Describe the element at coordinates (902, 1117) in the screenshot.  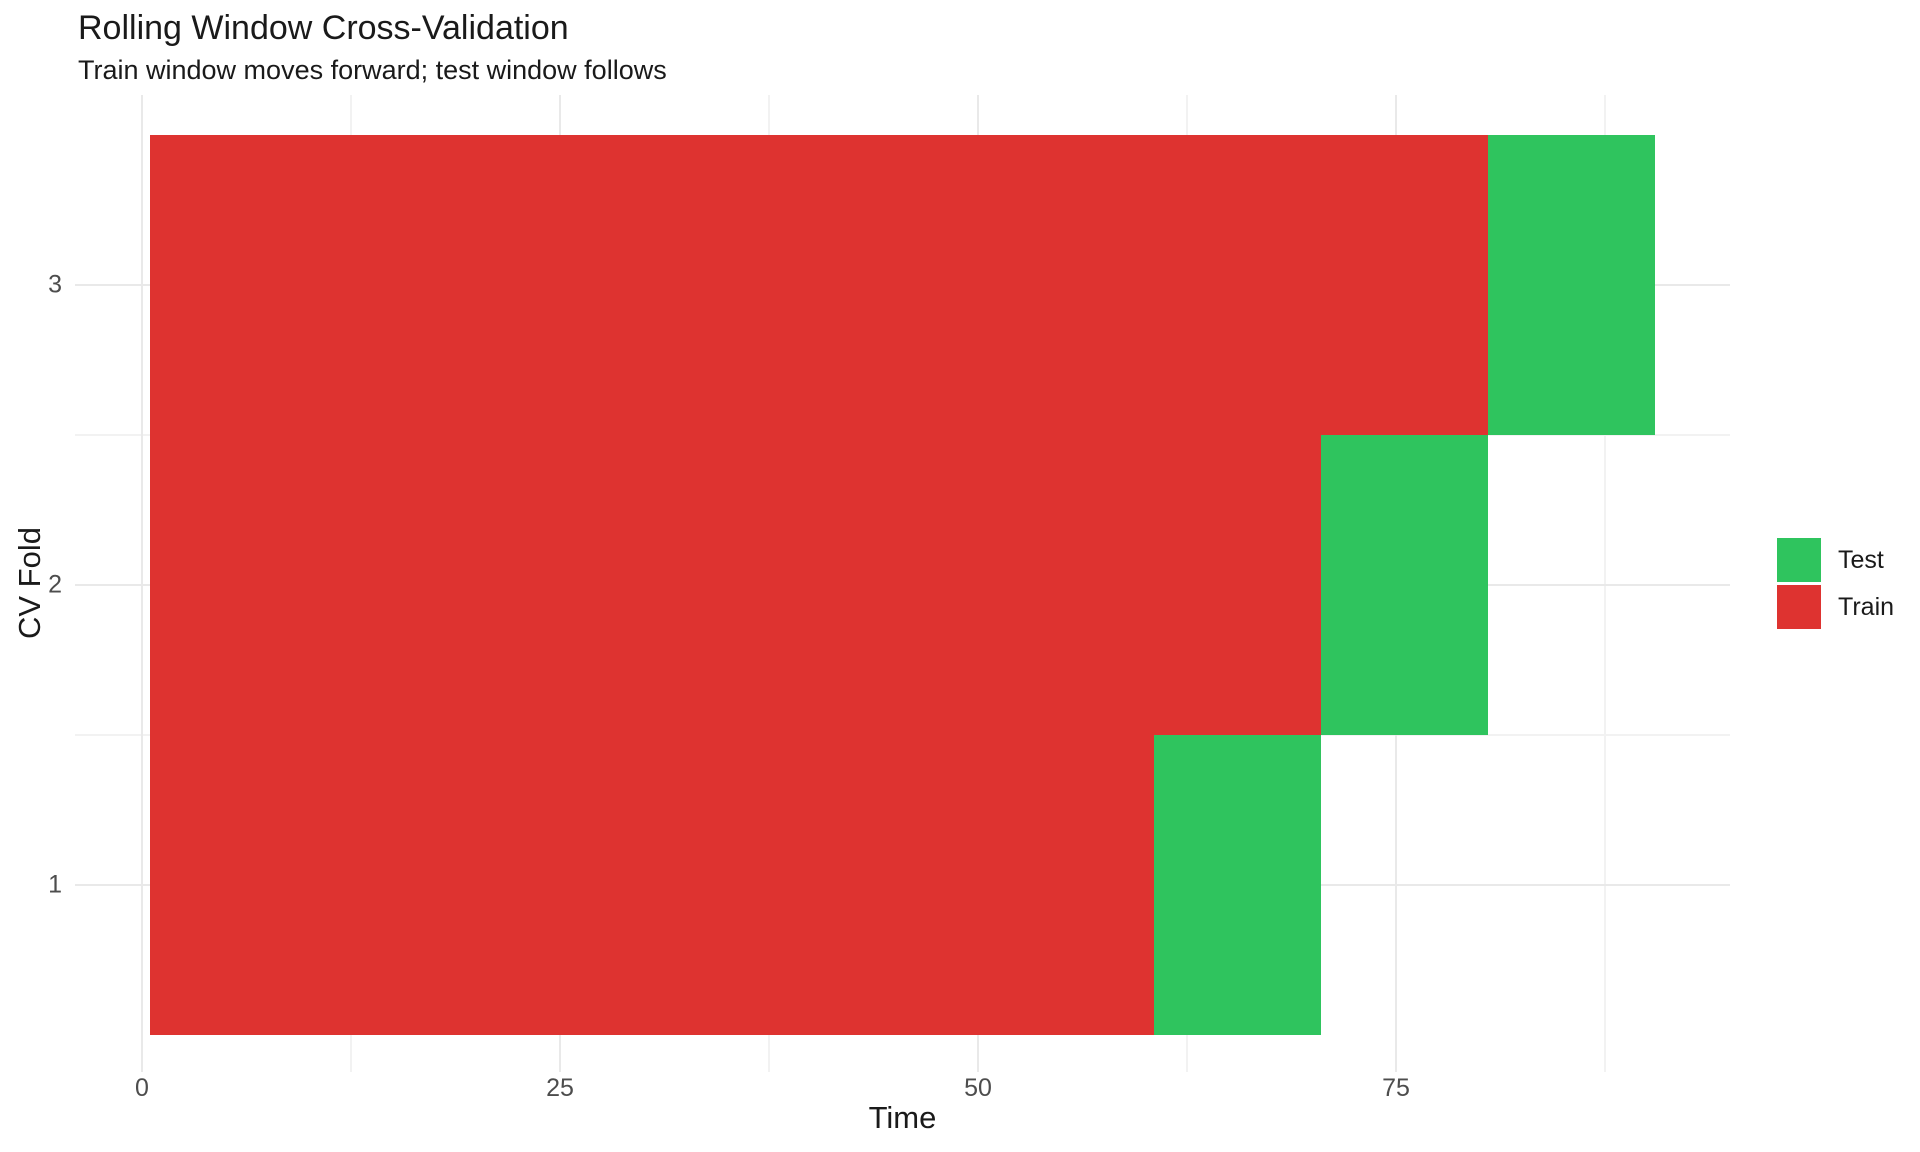
I see `x-axis-title: Time` at that location.